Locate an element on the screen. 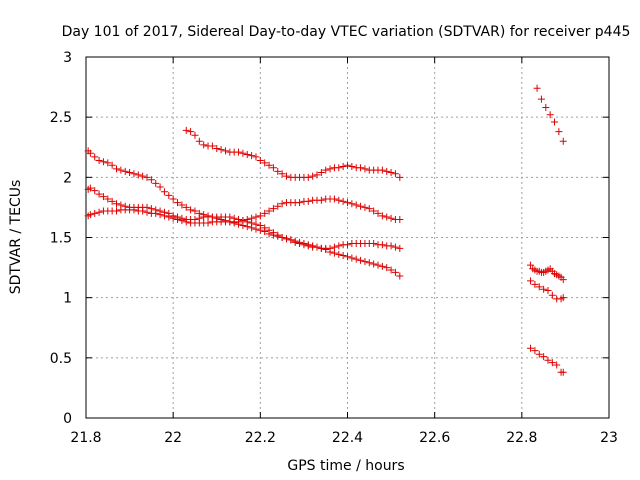  y-tick-label: 1.5 is located at coordinates (61, 239).